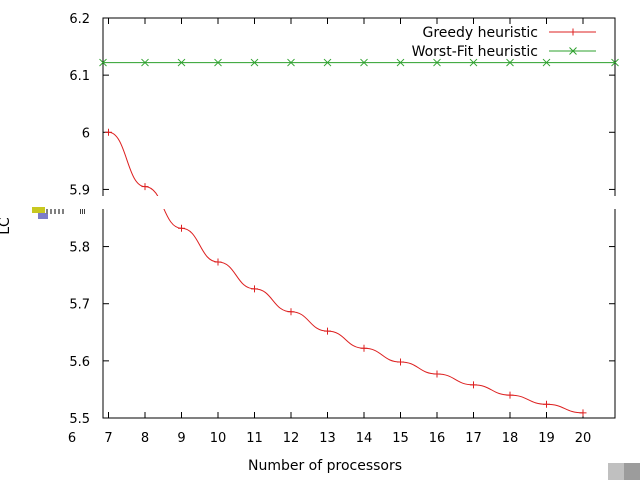 The height and width of the screenshot is (480, 640). Describe the element at coordinates (72, 438) in the screenshot. I see `x-tick-label: 6` at that location.